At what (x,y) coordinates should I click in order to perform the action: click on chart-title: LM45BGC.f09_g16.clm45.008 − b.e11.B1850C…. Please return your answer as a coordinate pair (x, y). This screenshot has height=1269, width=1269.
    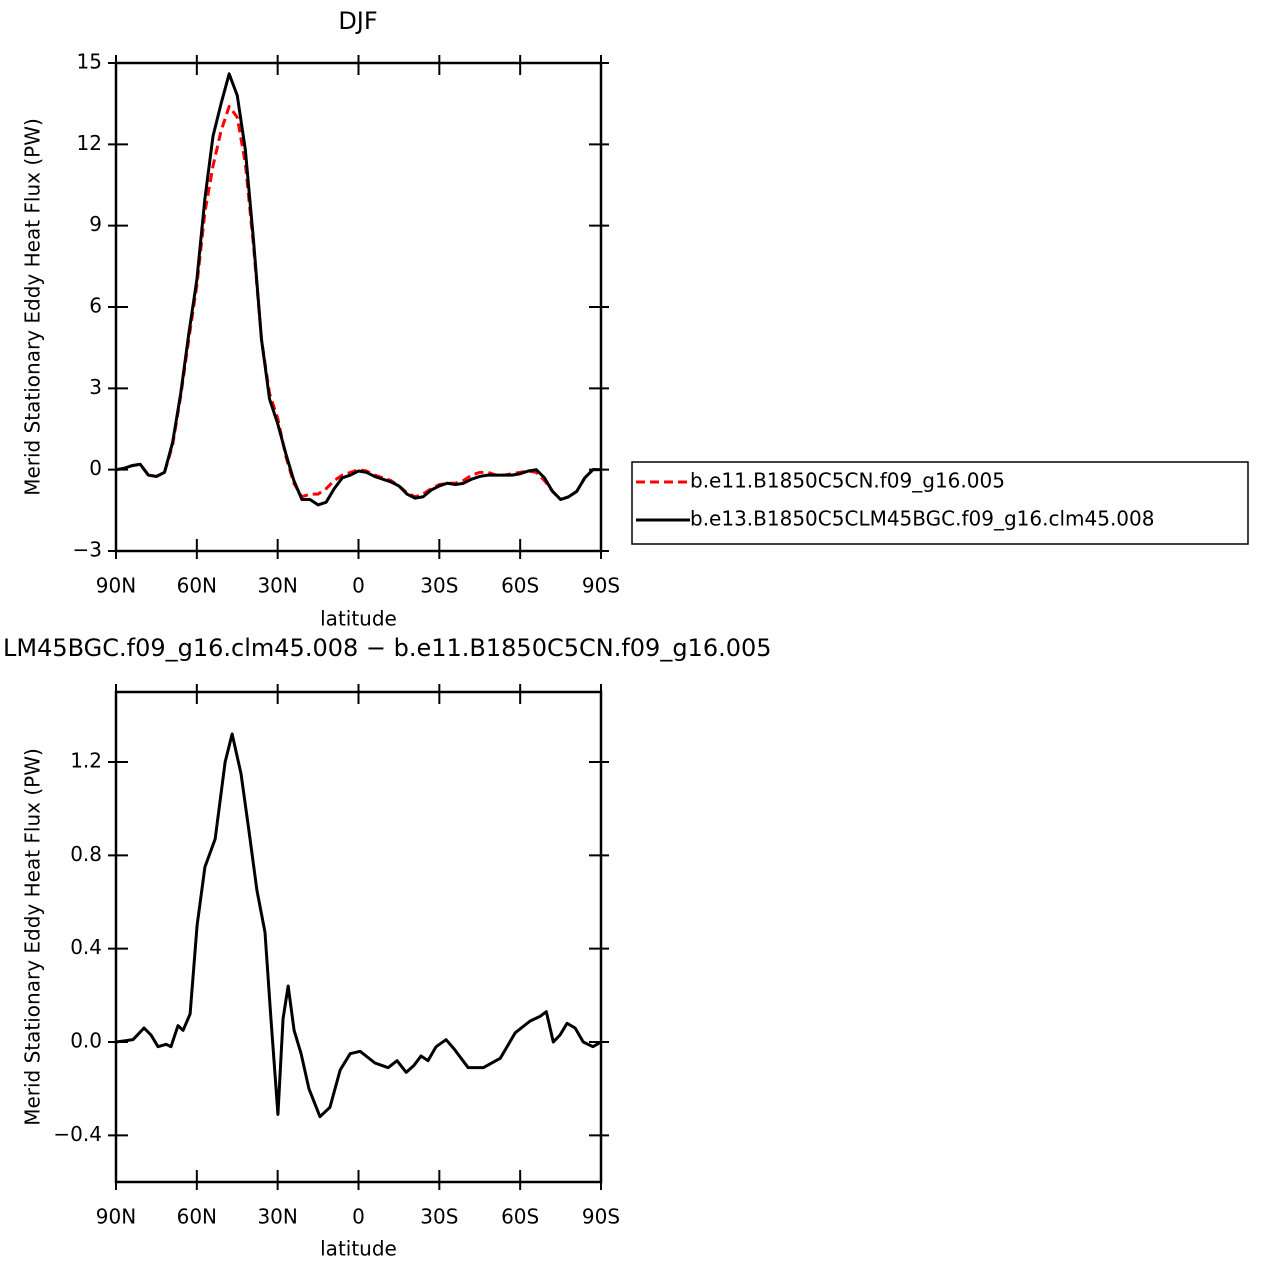
    Looking at the image, I should click on (387, 648).